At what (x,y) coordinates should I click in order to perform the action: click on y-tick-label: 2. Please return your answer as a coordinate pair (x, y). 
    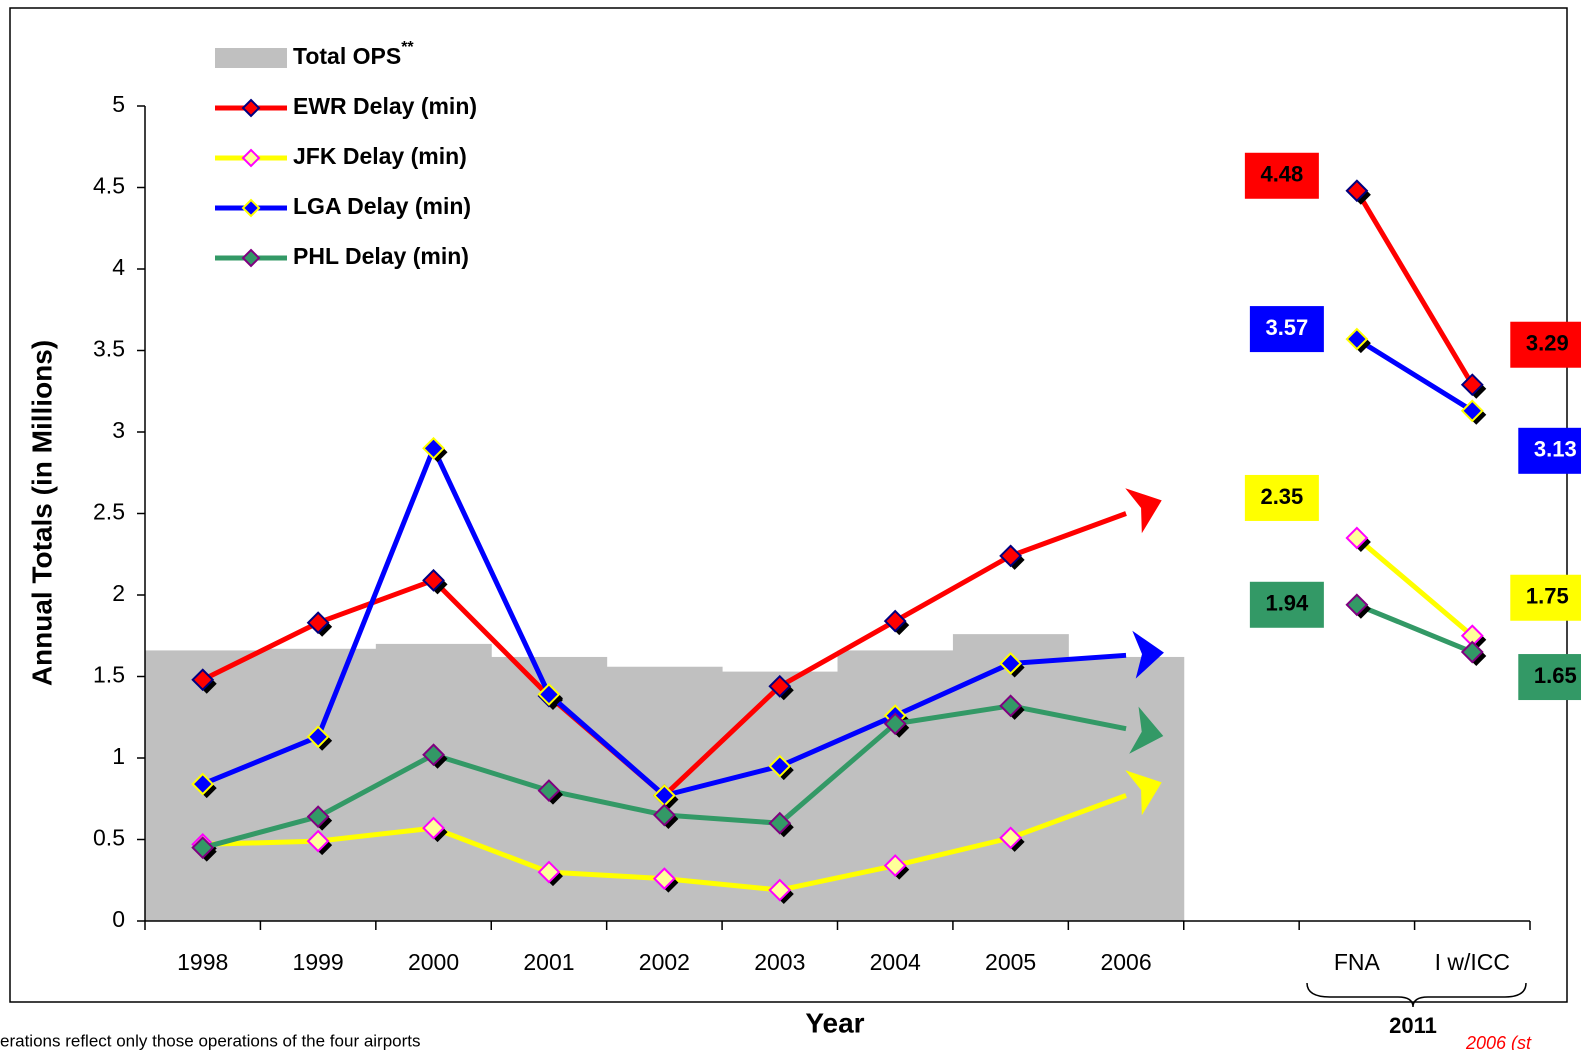
    Looking at the image, I should click on (118, 593).